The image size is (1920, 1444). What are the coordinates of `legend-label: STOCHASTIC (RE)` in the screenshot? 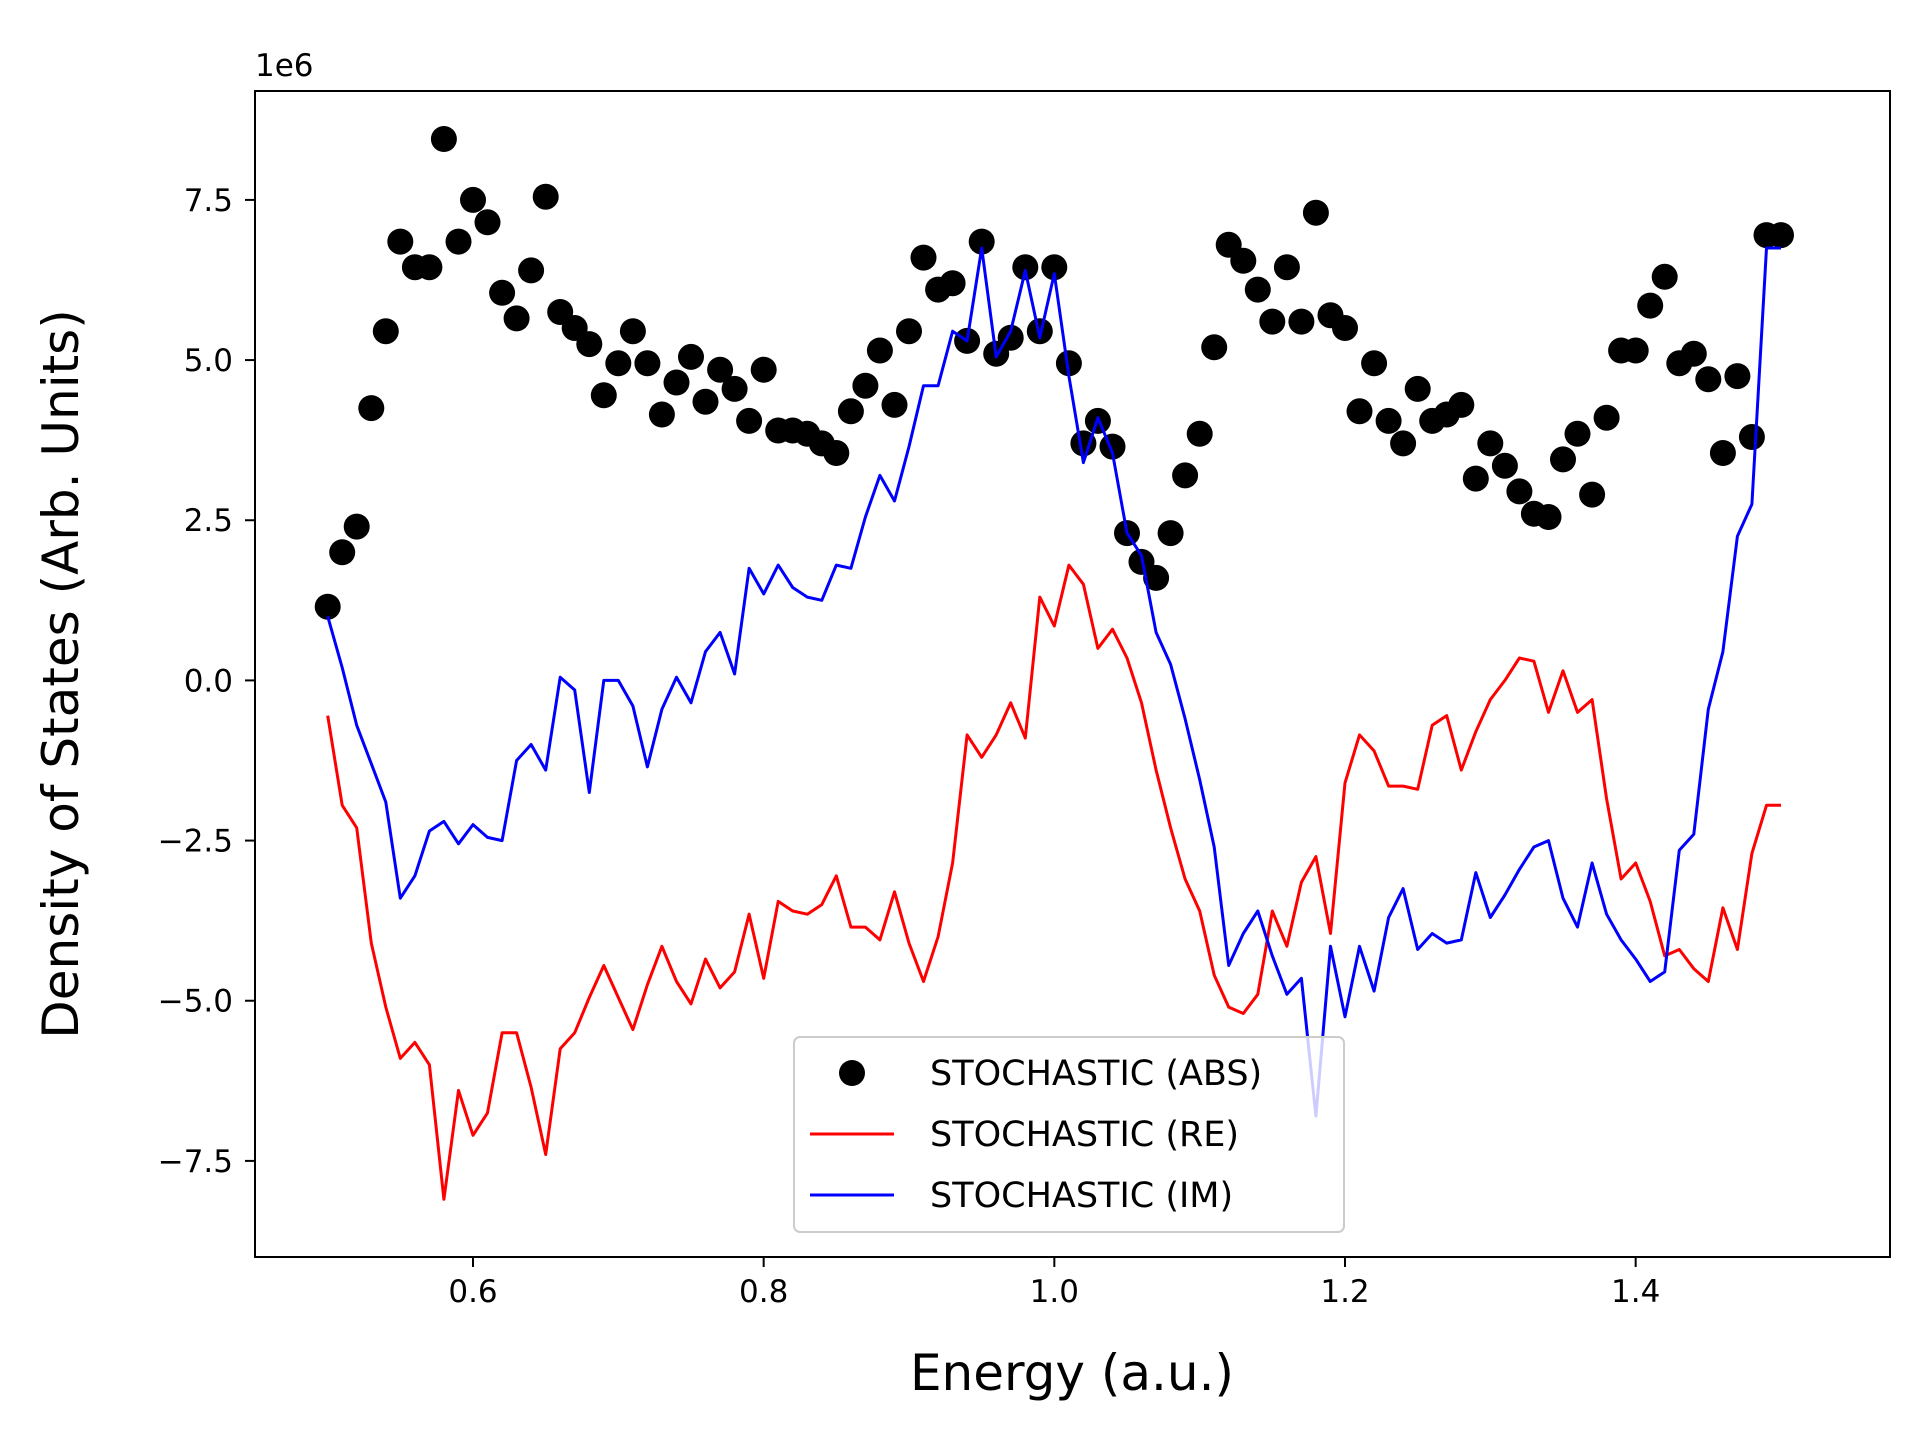 It's located at (1084, 1135).